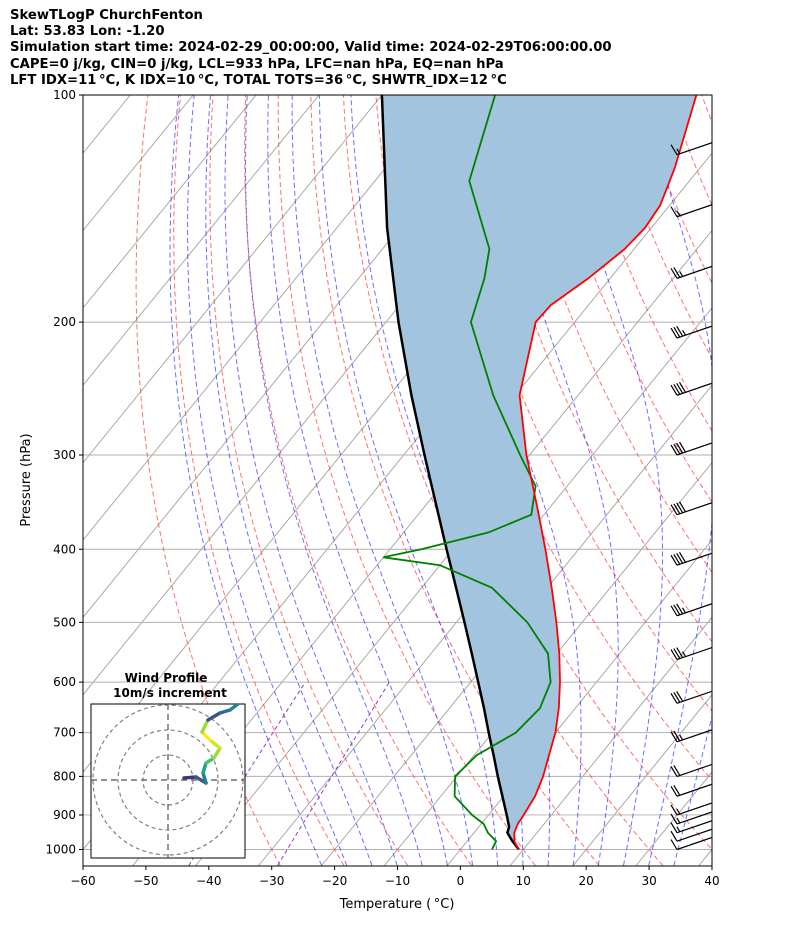  What do you see at coordinates (397, 881) in the screenshot?
I see `x-tick-label: −10` at bounding box center [397, 881].